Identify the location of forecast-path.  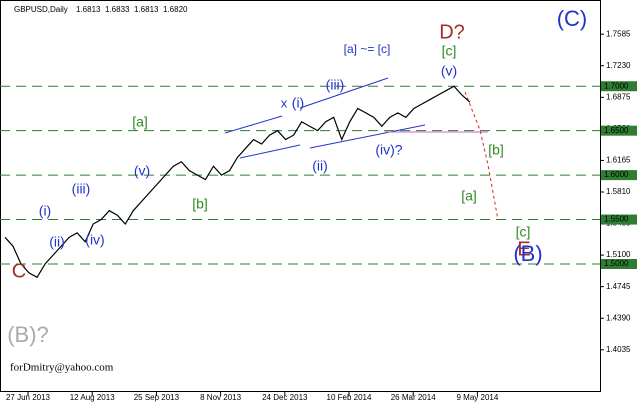
(481, 156).